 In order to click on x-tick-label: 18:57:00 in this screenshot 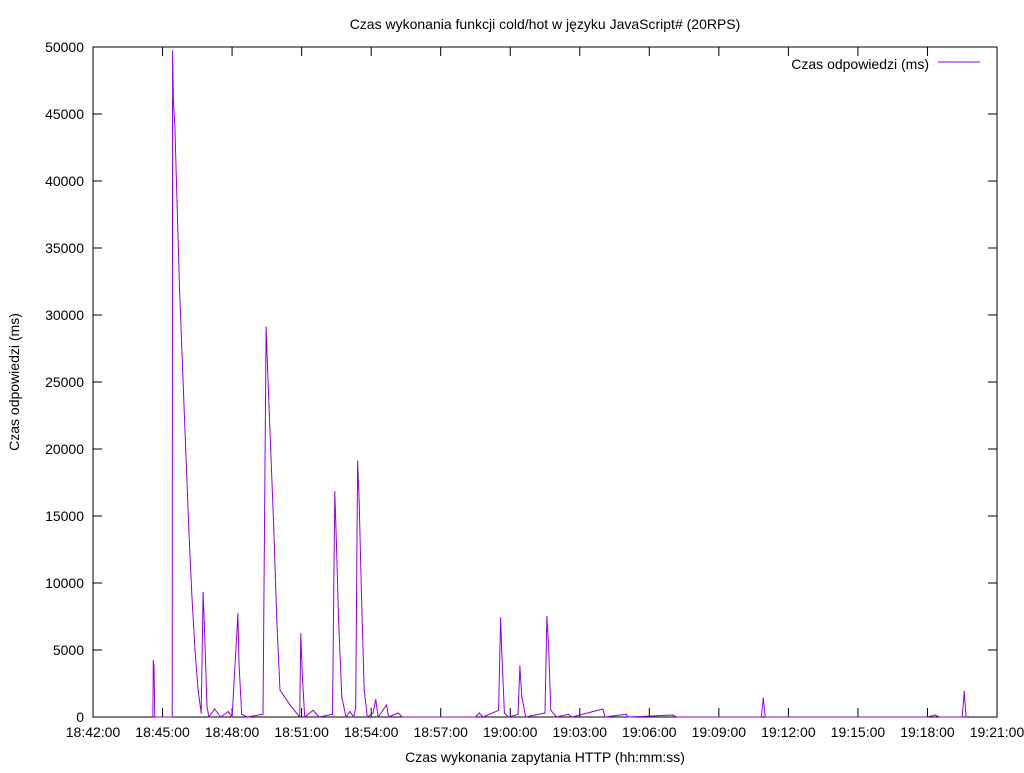, I will do `click(440, 732)`.